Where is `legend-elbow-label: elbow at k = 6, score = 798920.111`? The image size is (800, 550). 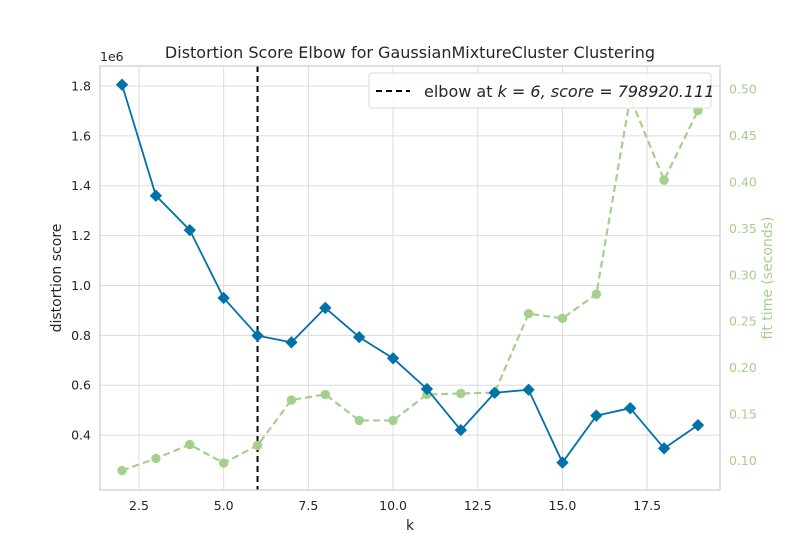
legend-elbow-label: elbow at k = 6, score = 798920.111 is located at coordinates (569, 91).